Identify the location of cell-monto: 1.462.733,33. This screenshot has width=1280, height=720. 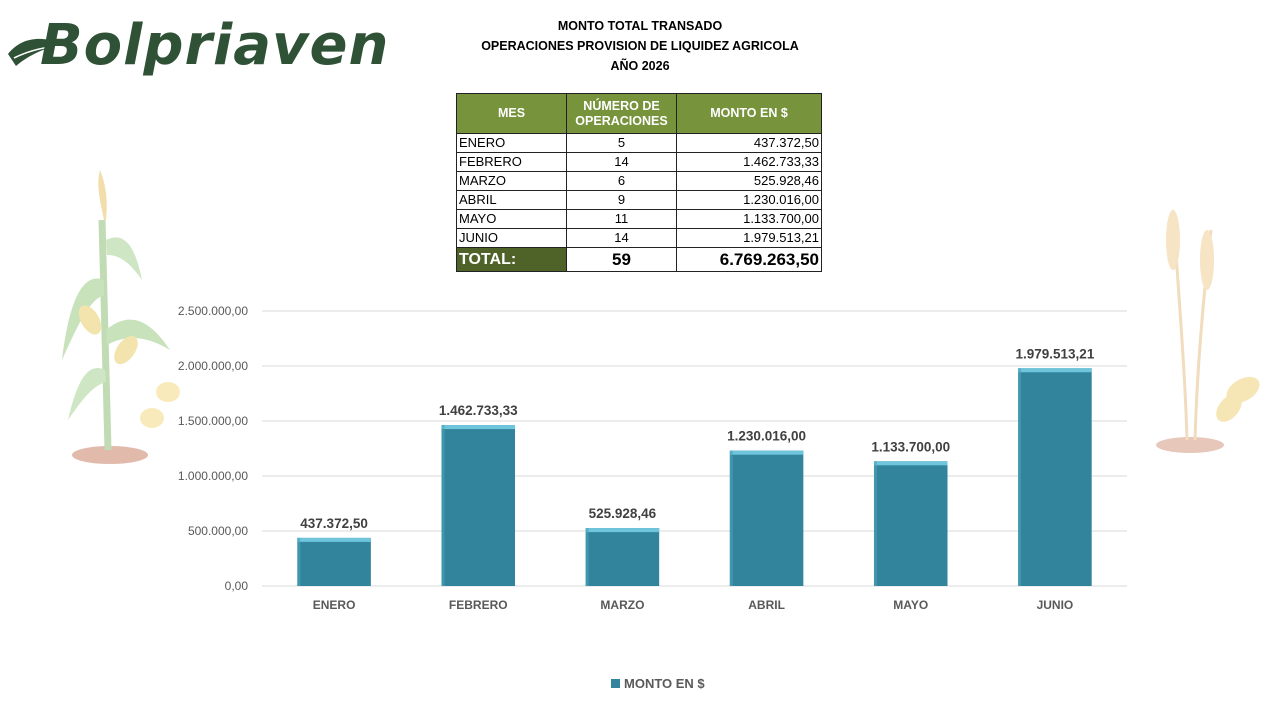
(749, 162).